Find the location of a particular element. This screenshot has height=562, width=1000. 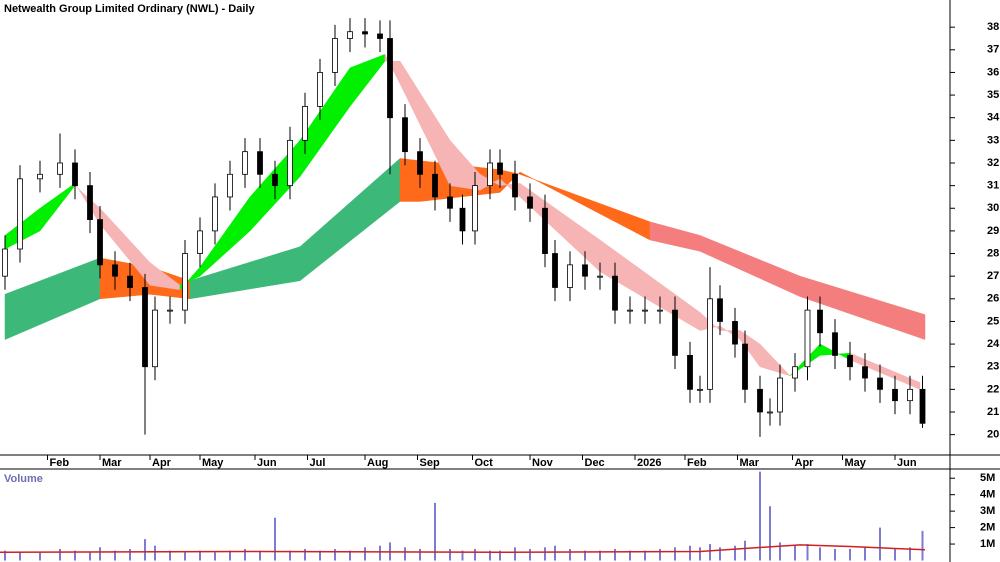

x-tick-label: Jul is located at coordinates (318, 463).